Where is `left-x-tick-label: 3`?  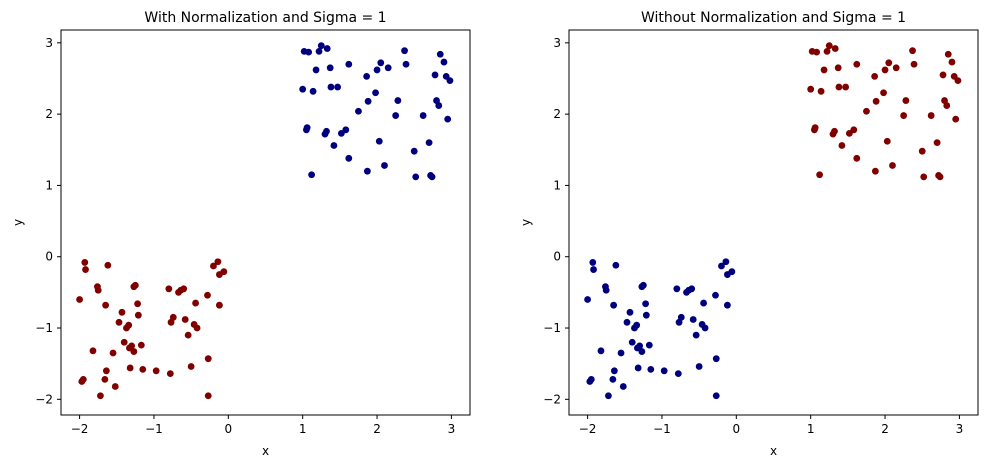 left-x-tick-label: 3 is located at coordinates (452, 429).